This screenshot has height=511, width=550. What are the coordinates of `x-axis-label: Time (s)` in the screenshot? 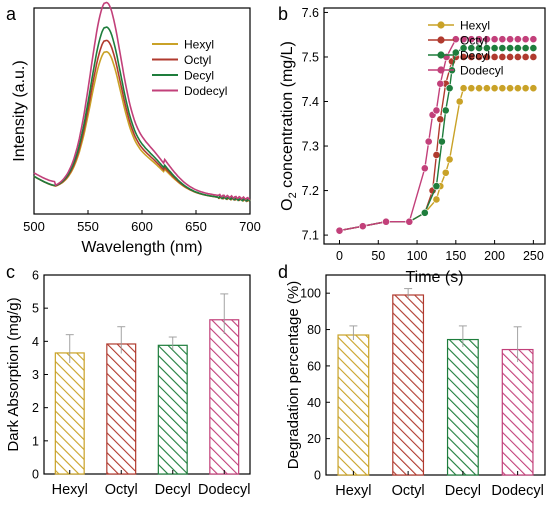 It's located at (434, 277).